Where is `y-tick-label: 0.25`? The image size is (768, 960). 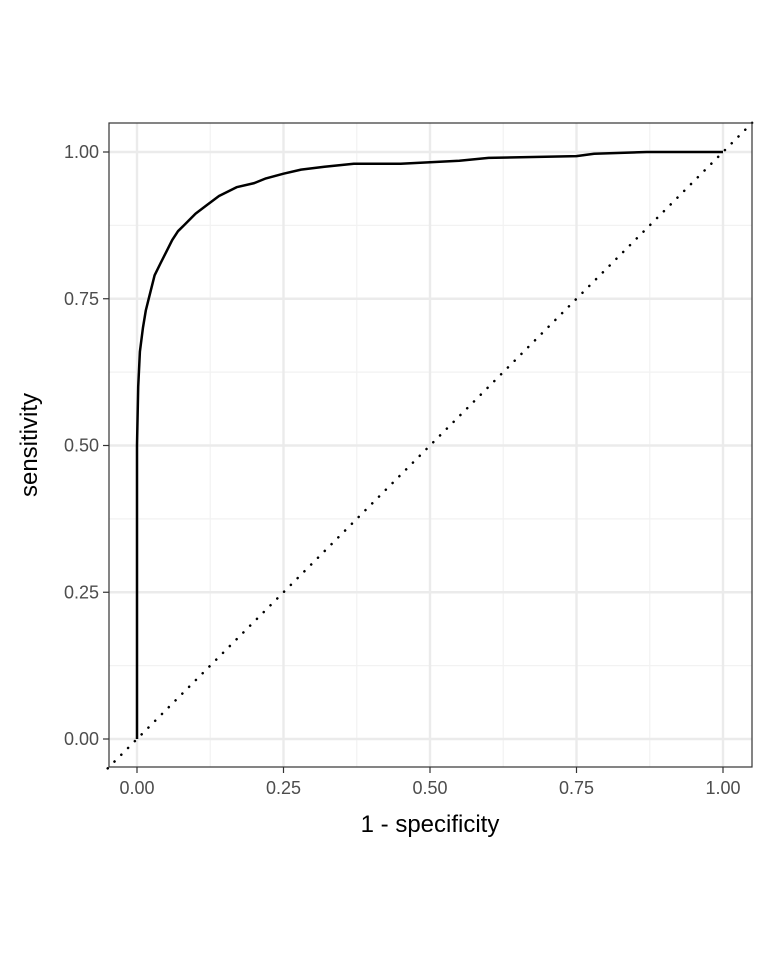 y-tick-label: 0.25 is located at coordinates (81, 592).